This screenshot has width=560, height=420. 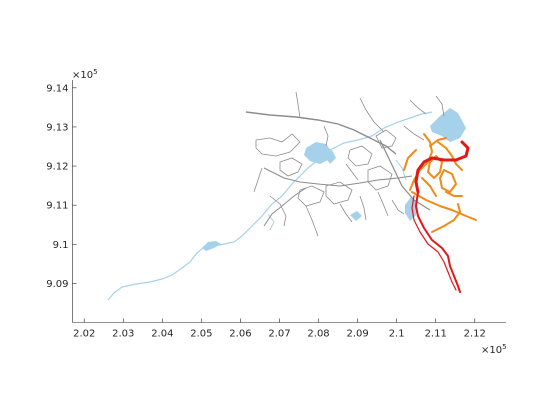 I want to click on road-main-east, so click(x=405, y=175).